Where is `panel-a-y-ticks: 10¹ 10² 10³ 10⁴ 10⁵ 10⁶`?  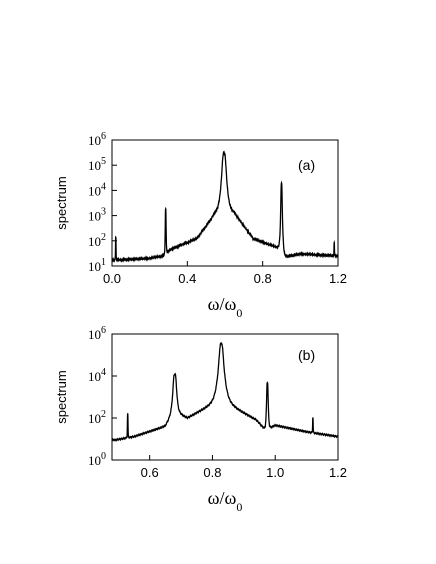
panel-a-y-ticks: 10¹ 10² 10³ 10⁴ 10⁵ 10⁶ is located at coordinates (102, 202).